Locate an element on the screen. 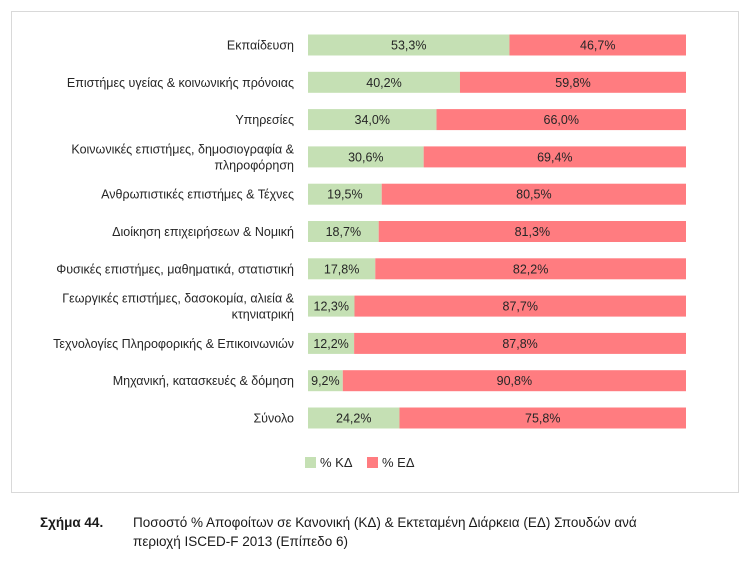  category-label: Σύνολο is located at coordinates (273, 419).